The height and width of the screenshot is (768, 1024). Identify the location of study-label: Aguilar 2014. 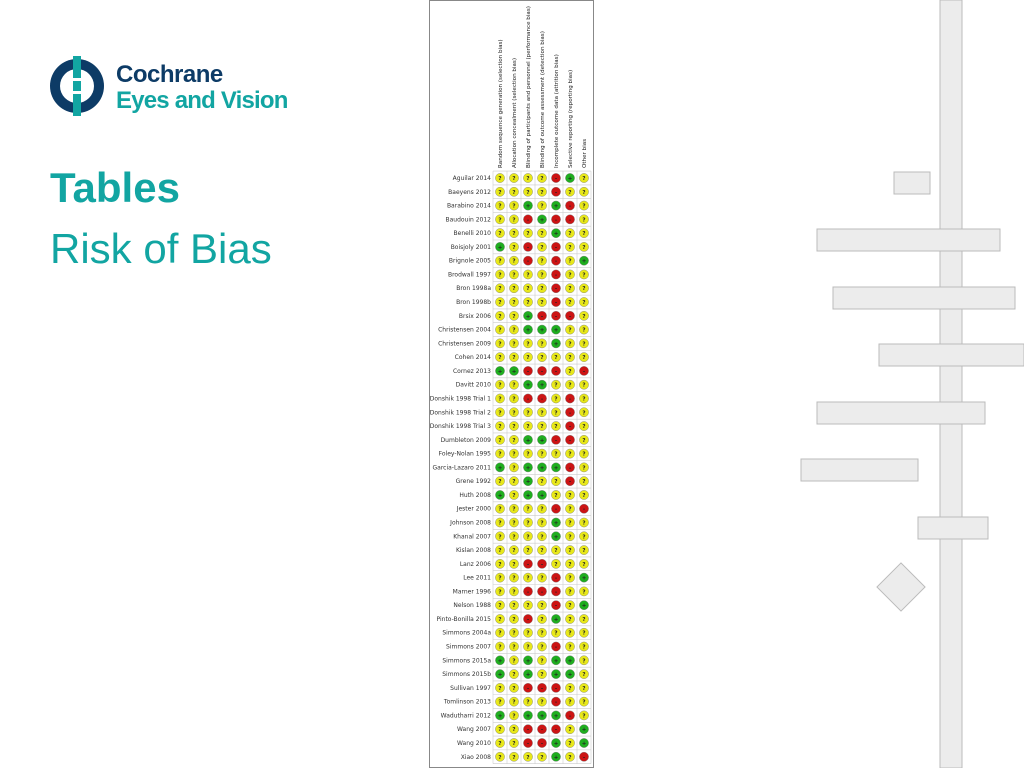
(472, 178).